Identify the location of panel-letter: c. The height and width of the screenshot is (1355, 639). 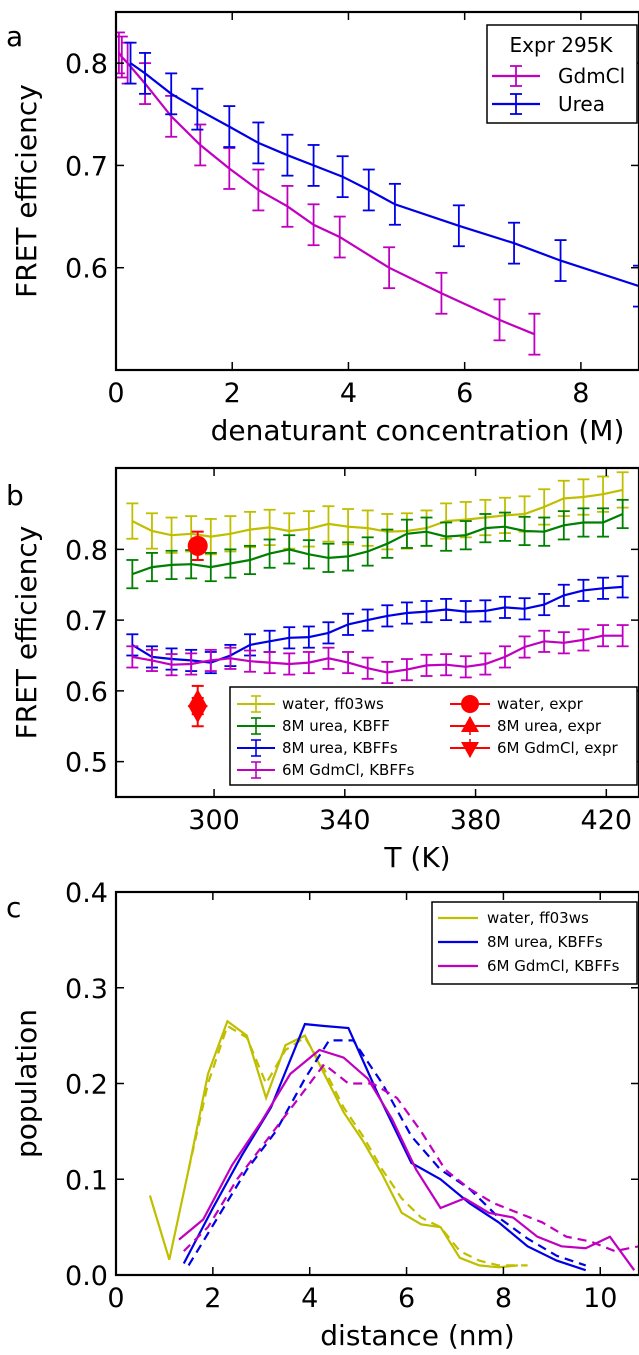
(13, 907).